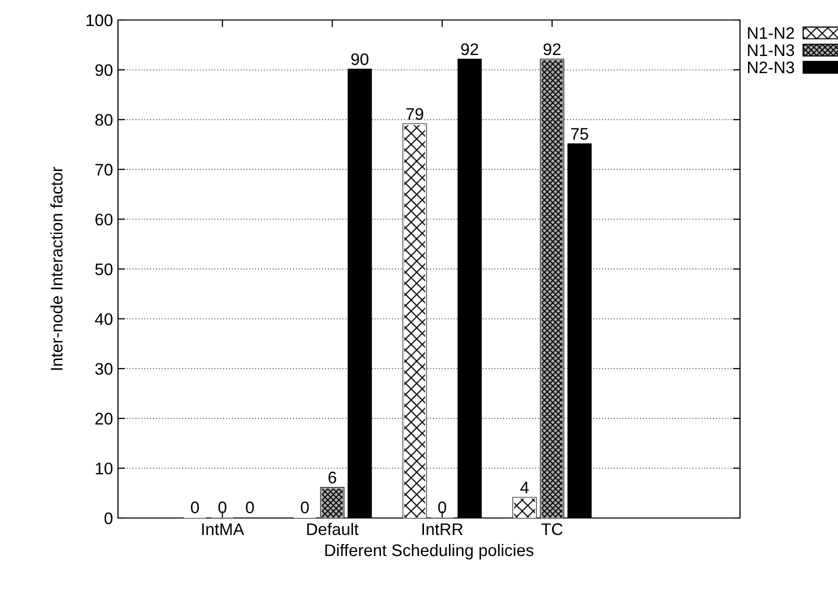  I want to click on y-tick-label: 70, so click(103, 170).